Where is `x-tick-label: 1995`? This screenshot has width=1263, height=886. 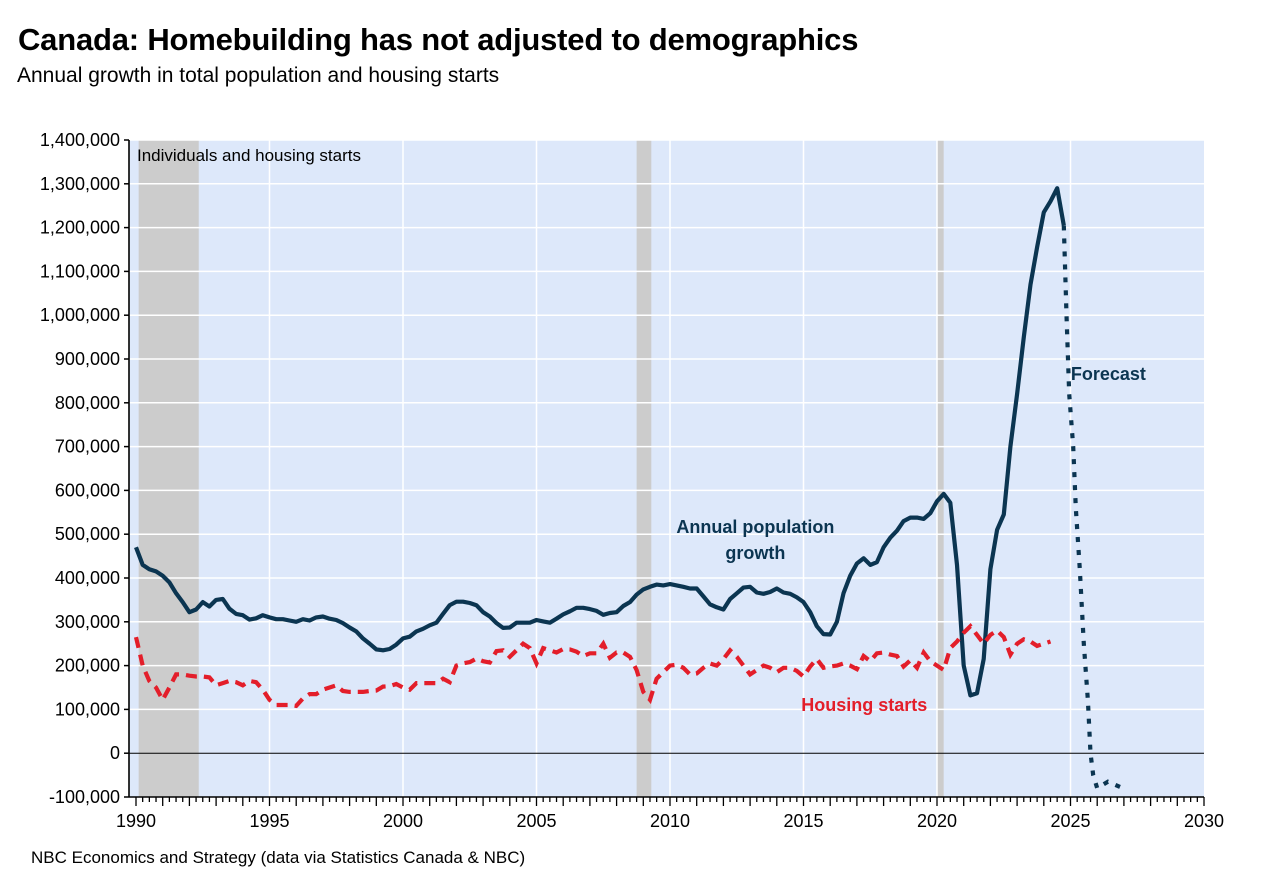 x-tick-label: 1995 is located at coordinates (269, 821).